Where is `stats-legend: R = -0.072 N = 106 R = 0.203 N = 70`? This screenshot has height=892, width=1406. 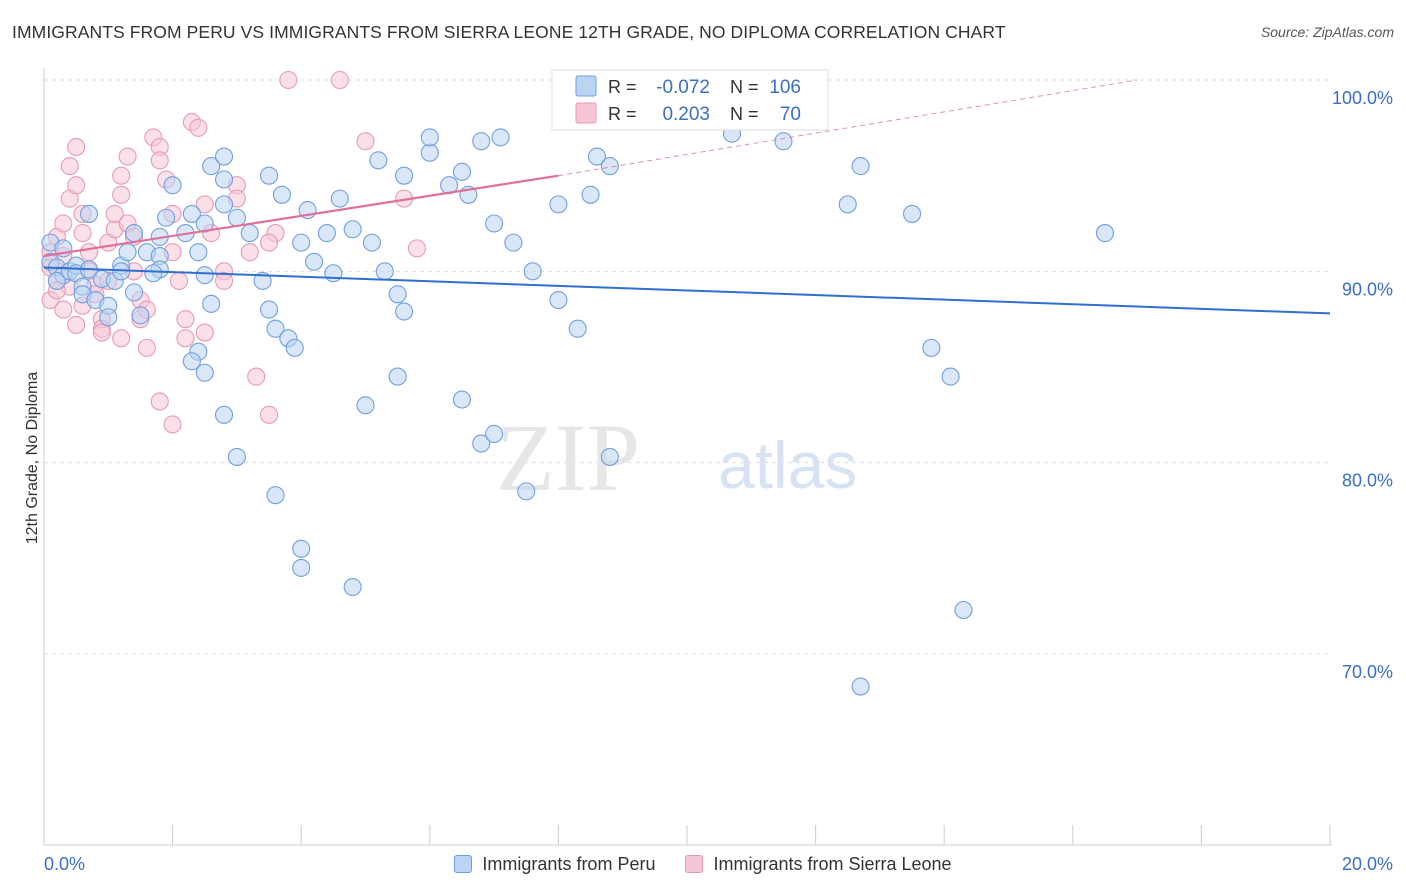 stats-legend: R = -0.072 N = 106 R = 0.203 N = 70 is located at coordinates (690, 100).